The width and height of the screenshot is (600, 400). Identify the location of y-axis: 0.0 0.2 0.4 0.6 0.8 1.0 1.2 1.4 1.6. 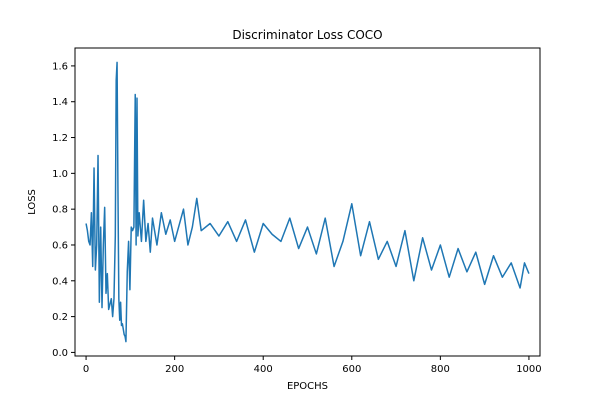
(63, 210).